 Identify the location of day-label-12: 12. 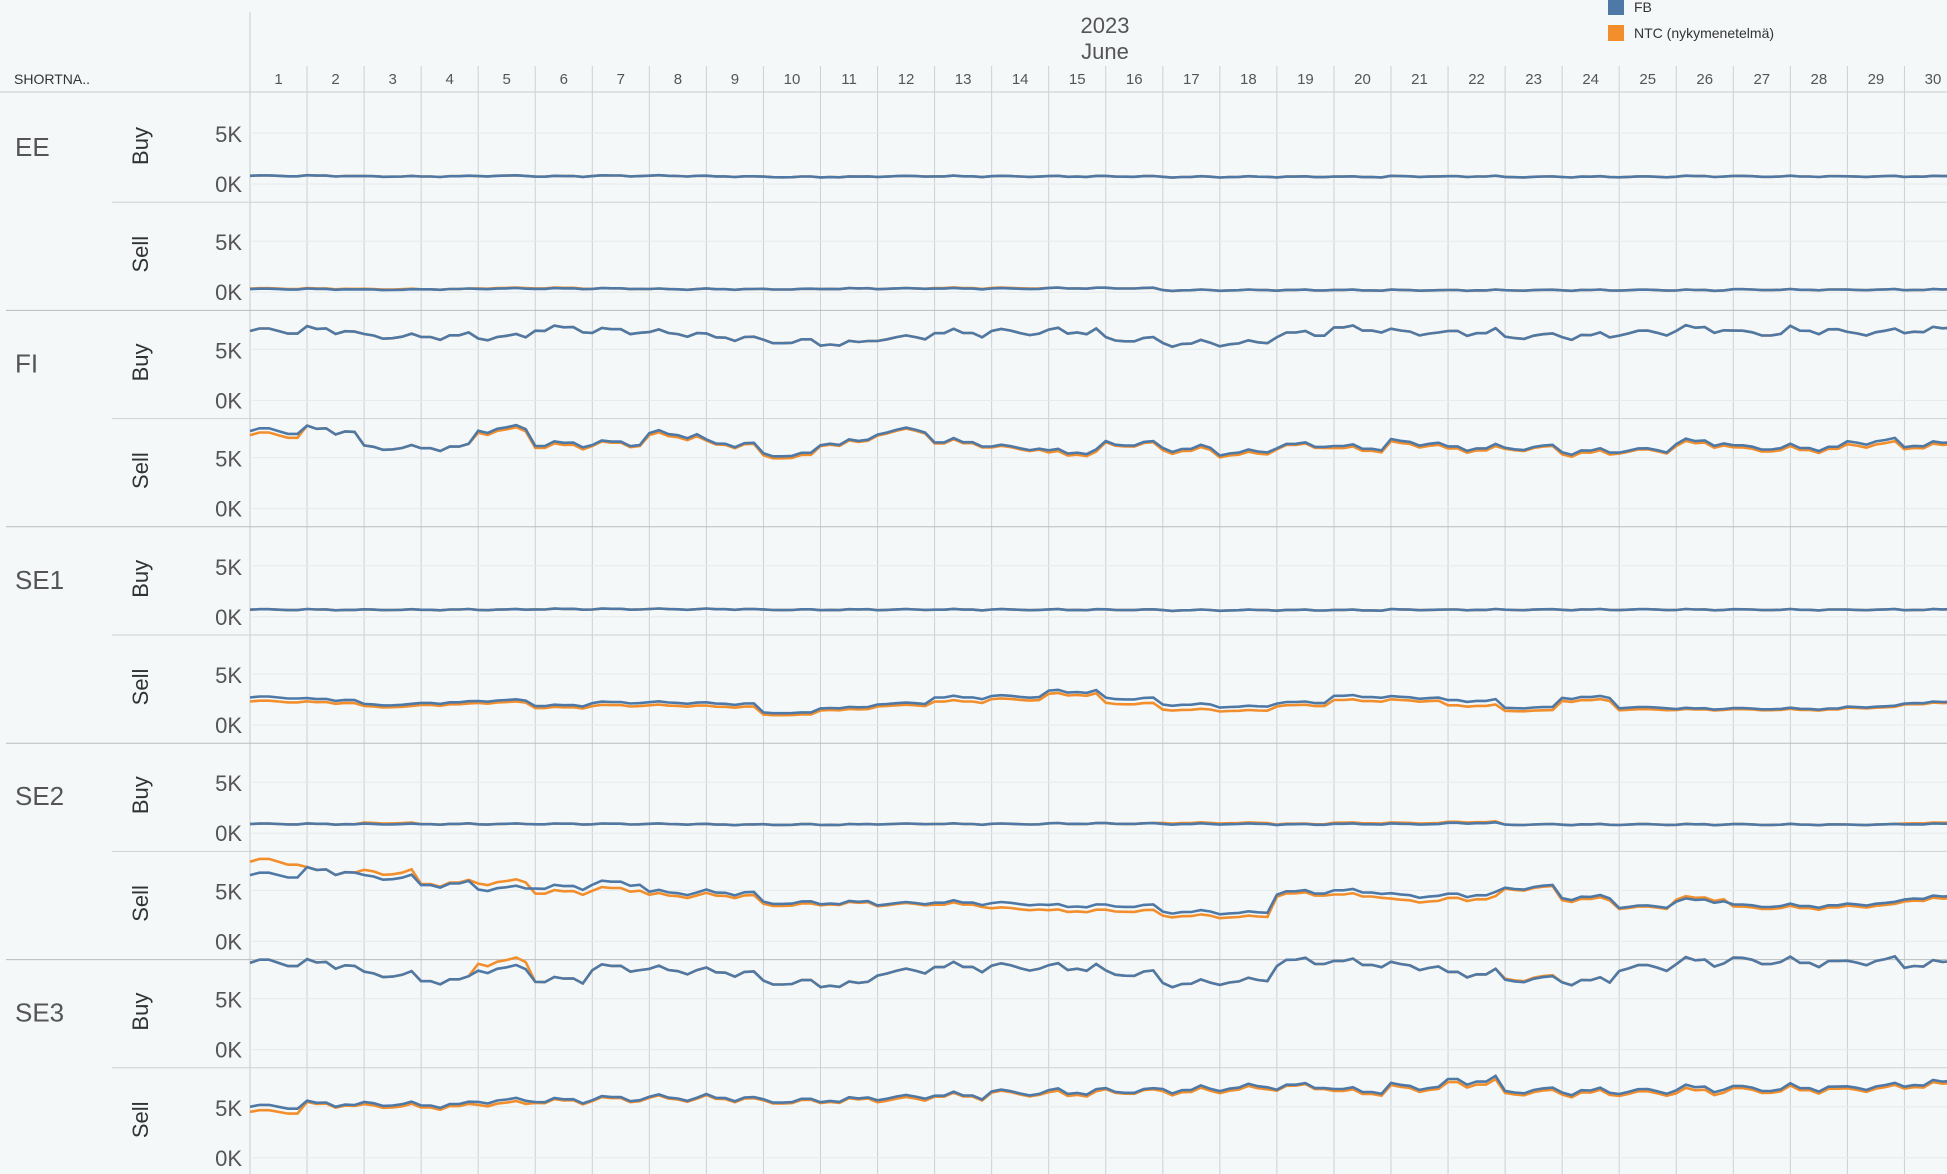
(906, 79).